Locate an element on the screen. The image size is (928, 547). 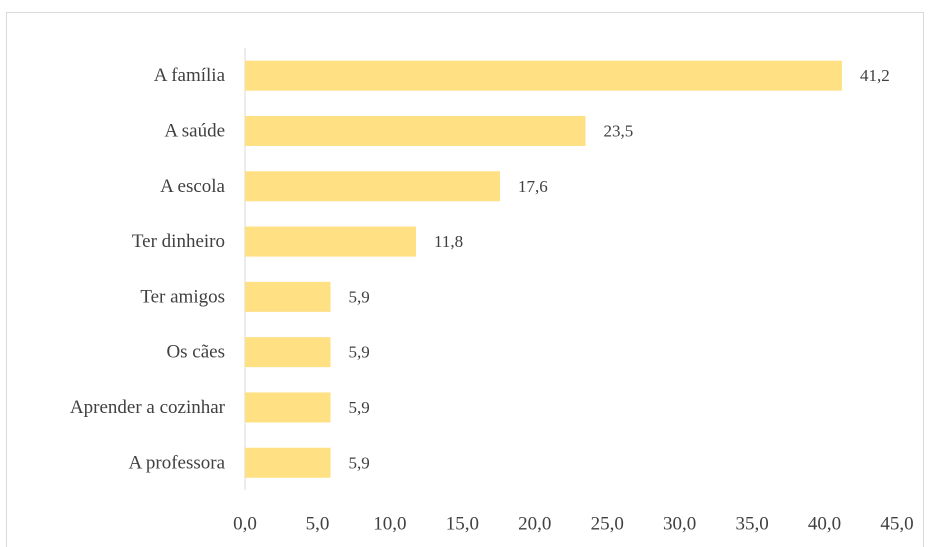
value-label: 41,2 is located at coordinates (875, 75).